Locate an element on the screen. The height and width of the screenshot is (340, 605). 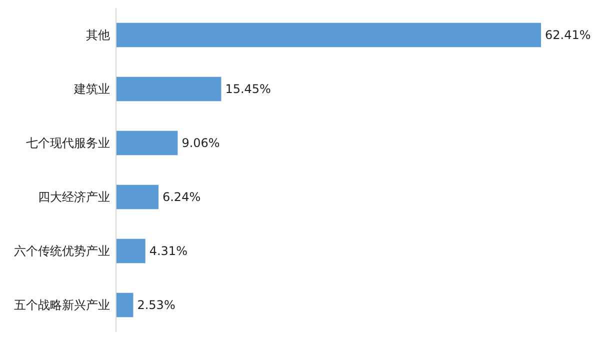
data-label: 6.24% is located at coordinates (181, 197).